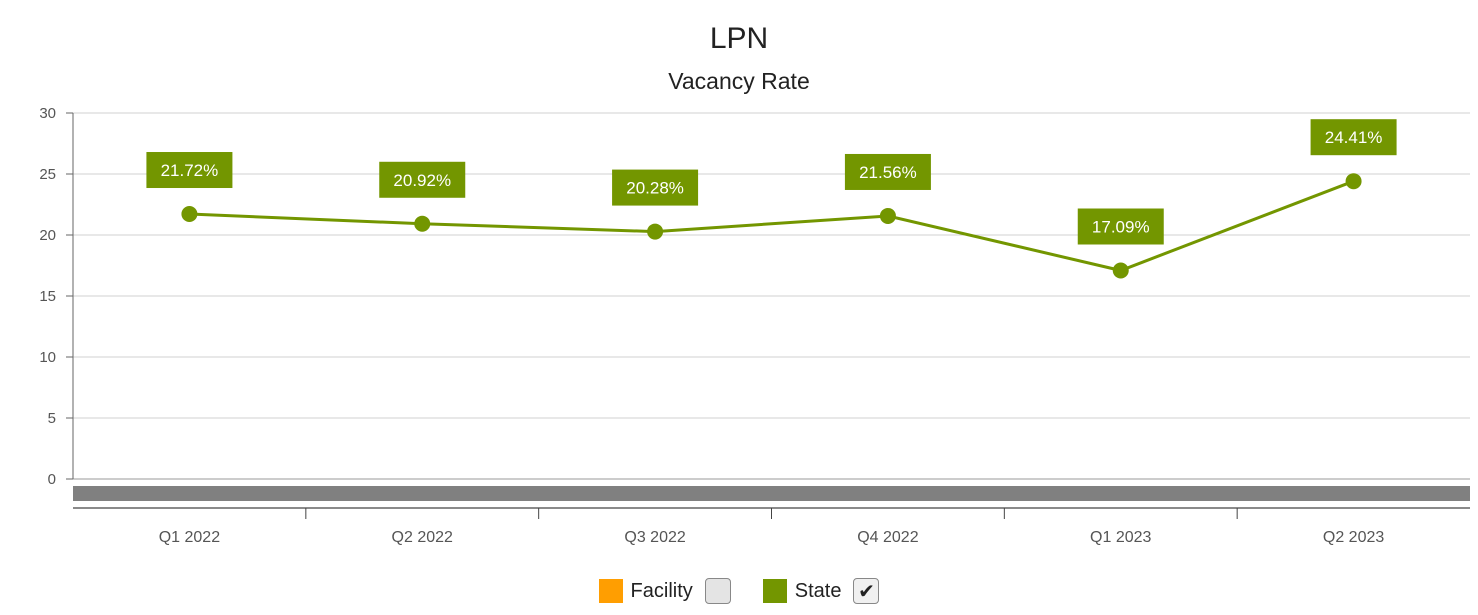 This screenshot has height=615, width=1478. Describe the element at coordinates (422, 537) in the screenshot. I see `x-tick-label: Q2 2022` at that location.